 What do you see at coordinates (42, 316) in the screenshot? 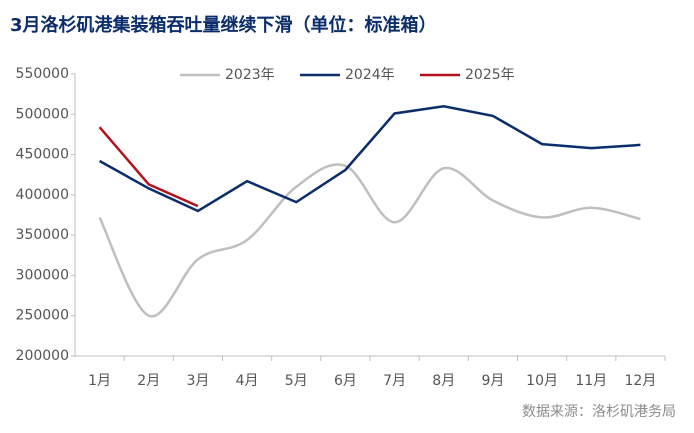
I see `y-tick-label: 250000` at bounding box center [42, 316].